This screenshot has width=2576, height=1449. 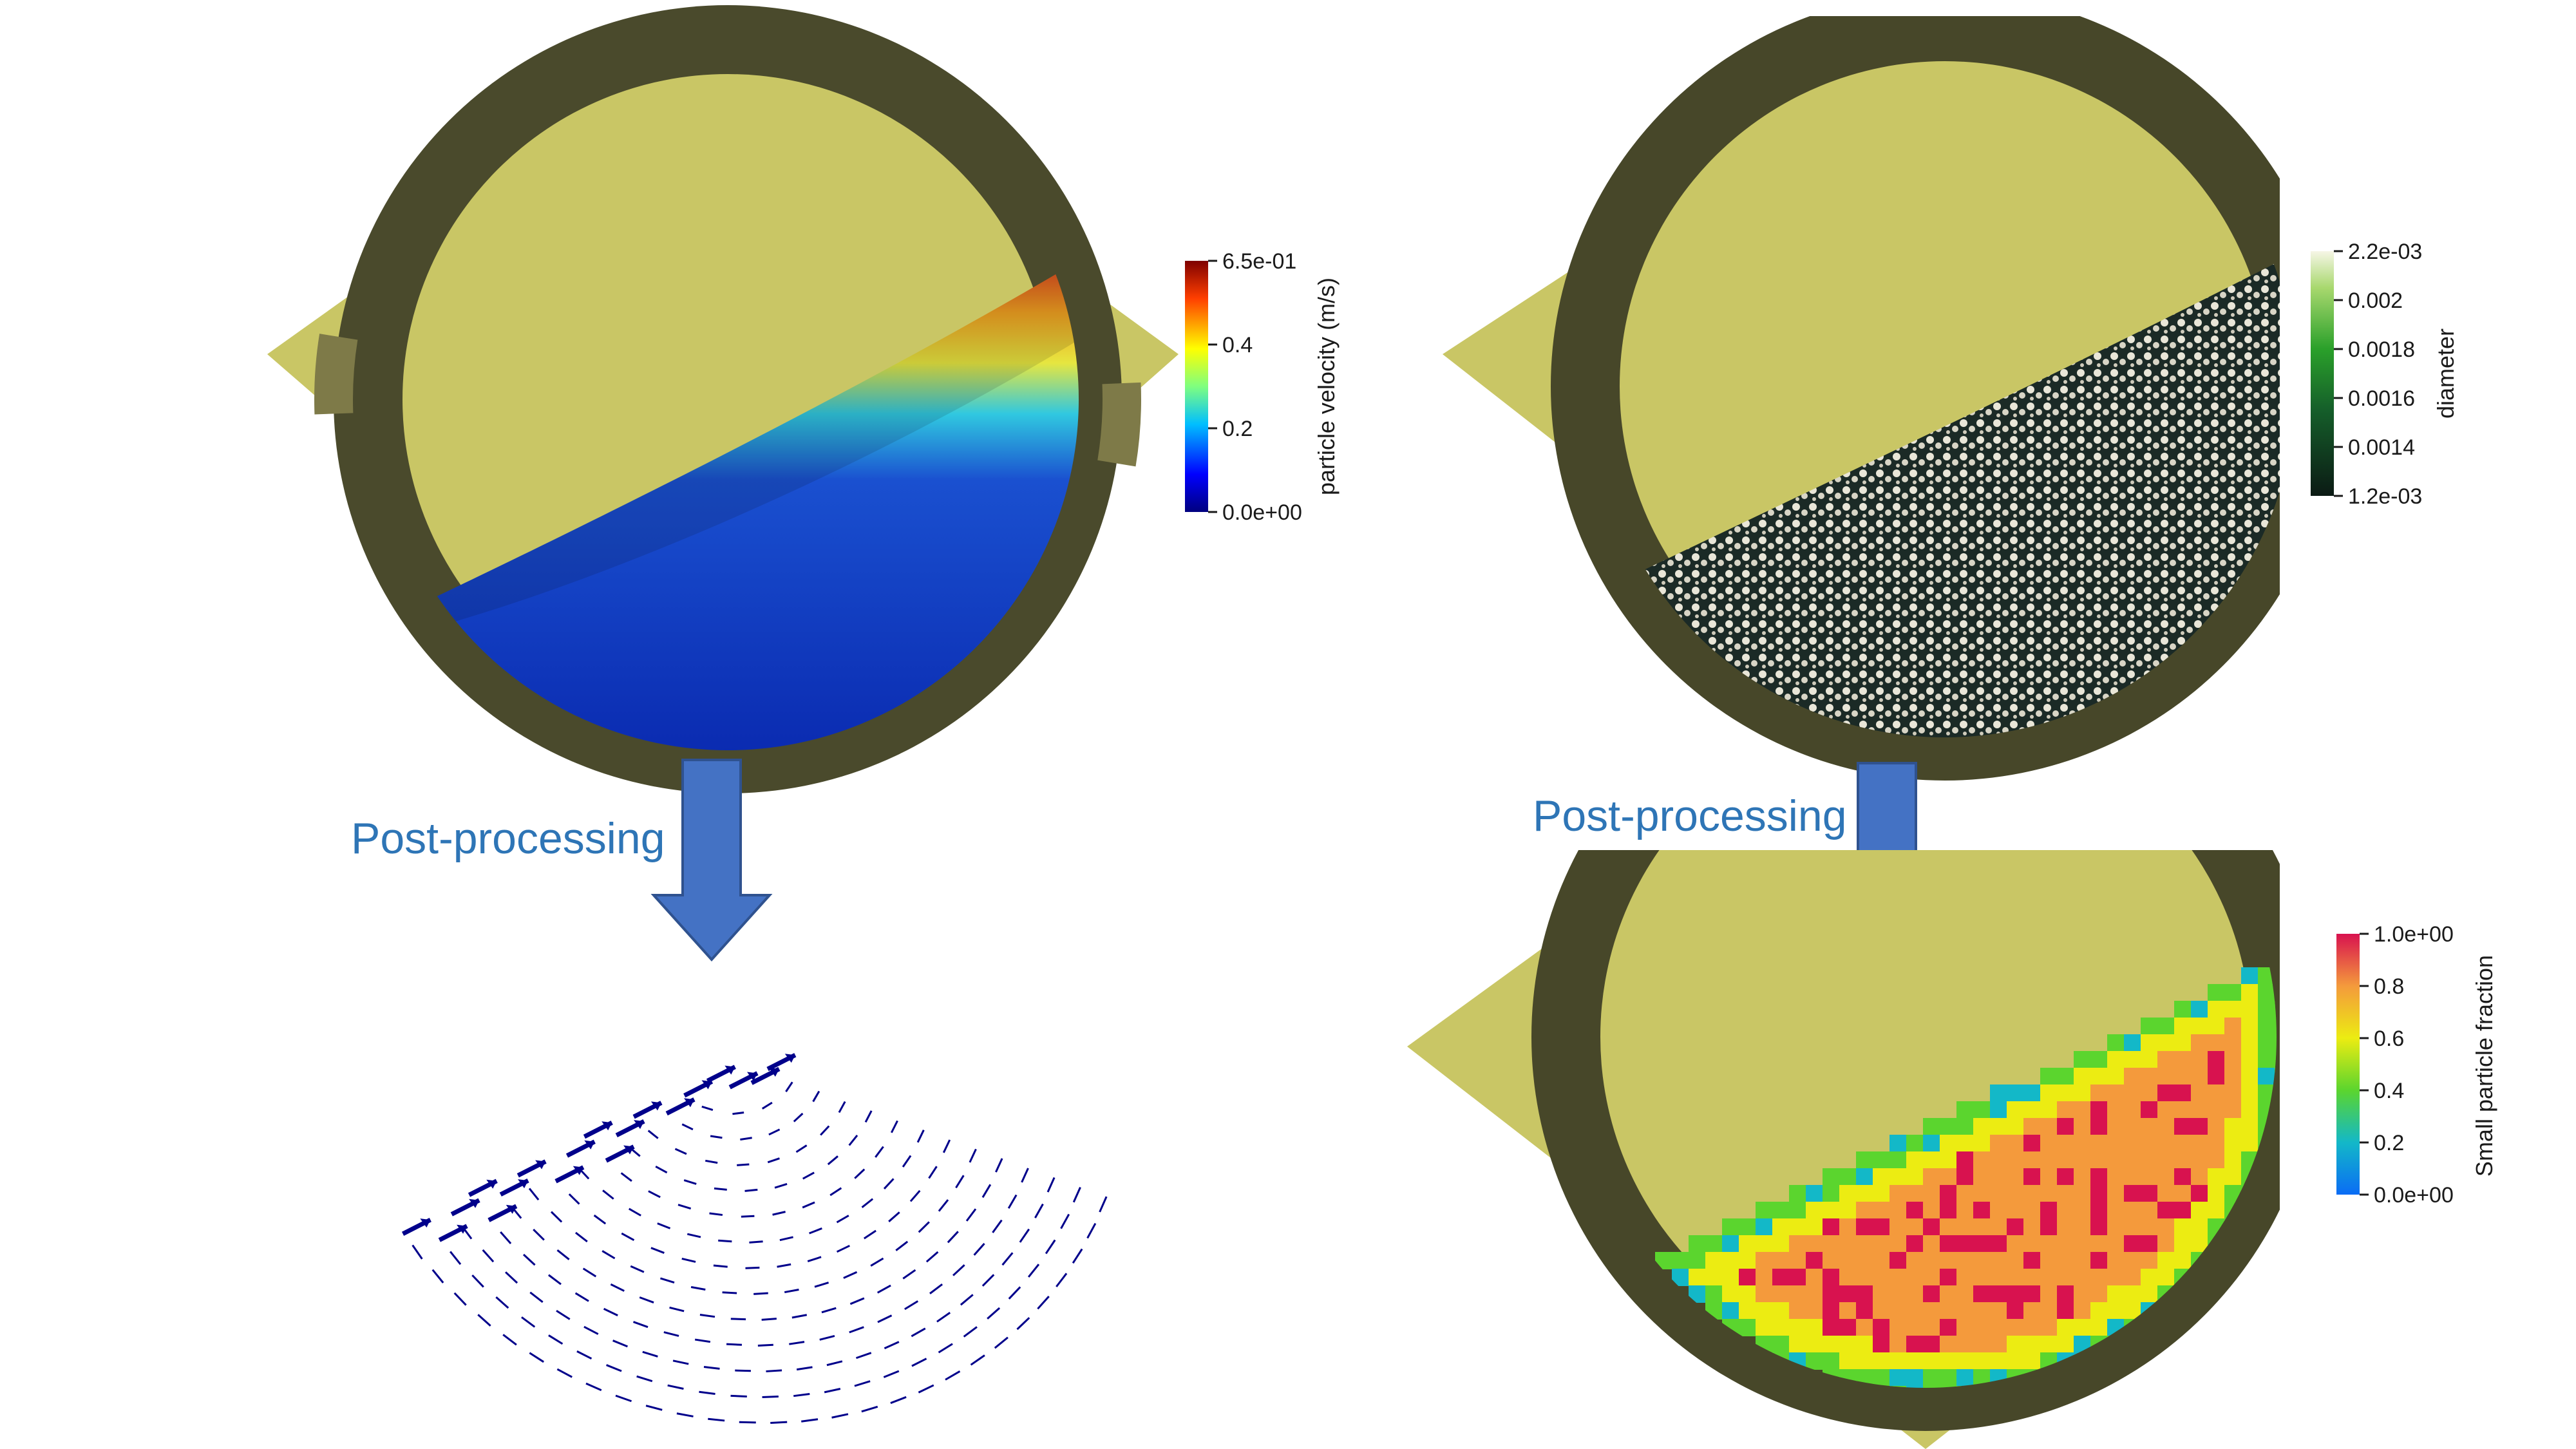 What do you see at coordinates (2389, 1039) in the screenshot?
I see `colorbar-tick-label: 0.6` at bounding box center [2389, 1039].